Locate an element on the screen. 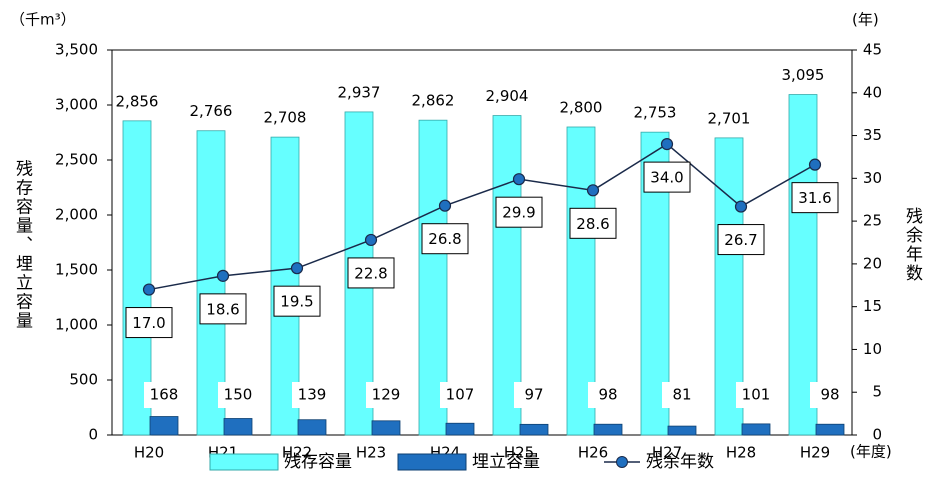 This screenshot has width=928, height=499. legend-label: 残余年数 is located at coordinates (680, 462).